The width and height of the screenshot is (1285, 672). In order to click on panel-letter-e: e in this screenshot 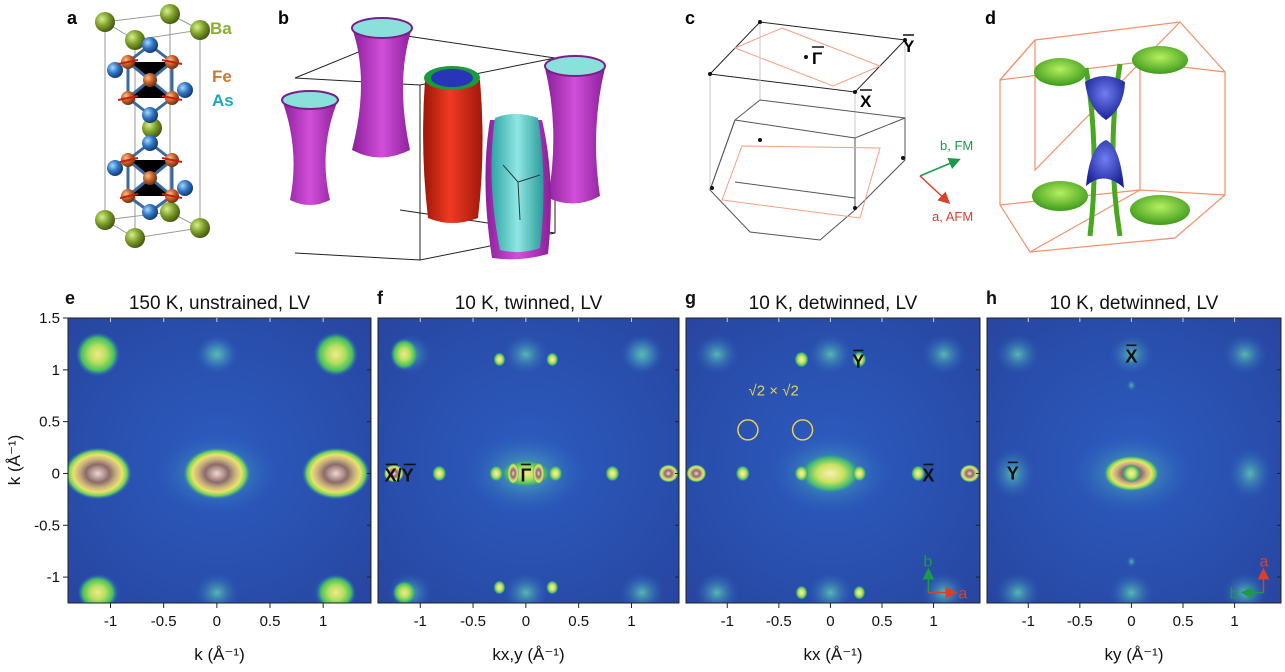, I will do `click(70, 298)`.